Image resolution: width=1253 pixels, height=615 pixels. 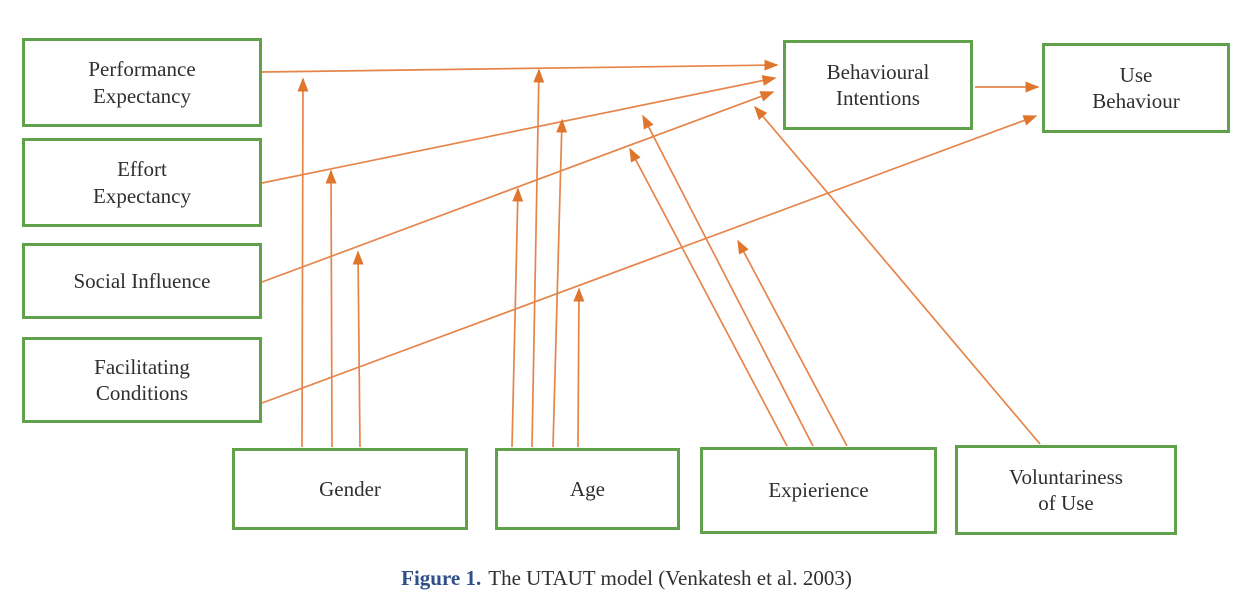 I want to click on node-gender: Gender, so click(x=350, y=489).